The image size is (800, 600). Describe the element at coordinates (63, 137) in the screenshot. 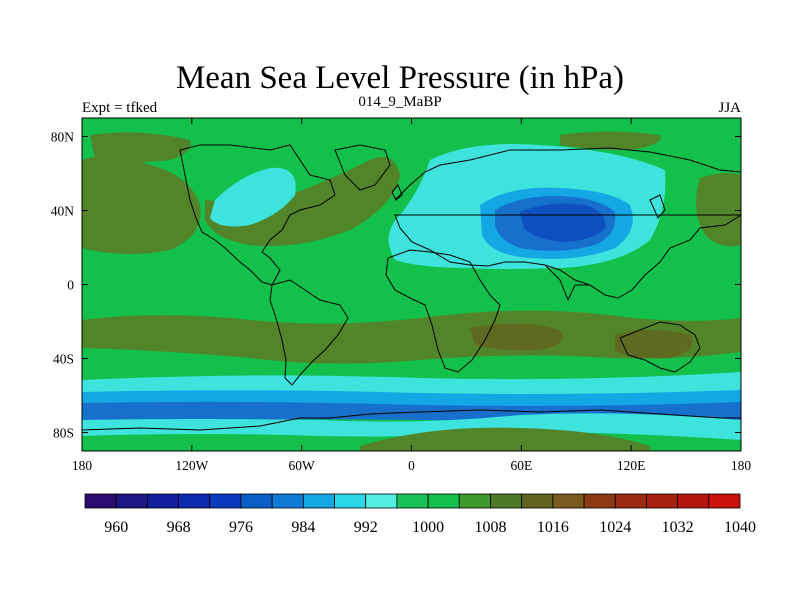

I see `y-tick-label: 80N` at that location.